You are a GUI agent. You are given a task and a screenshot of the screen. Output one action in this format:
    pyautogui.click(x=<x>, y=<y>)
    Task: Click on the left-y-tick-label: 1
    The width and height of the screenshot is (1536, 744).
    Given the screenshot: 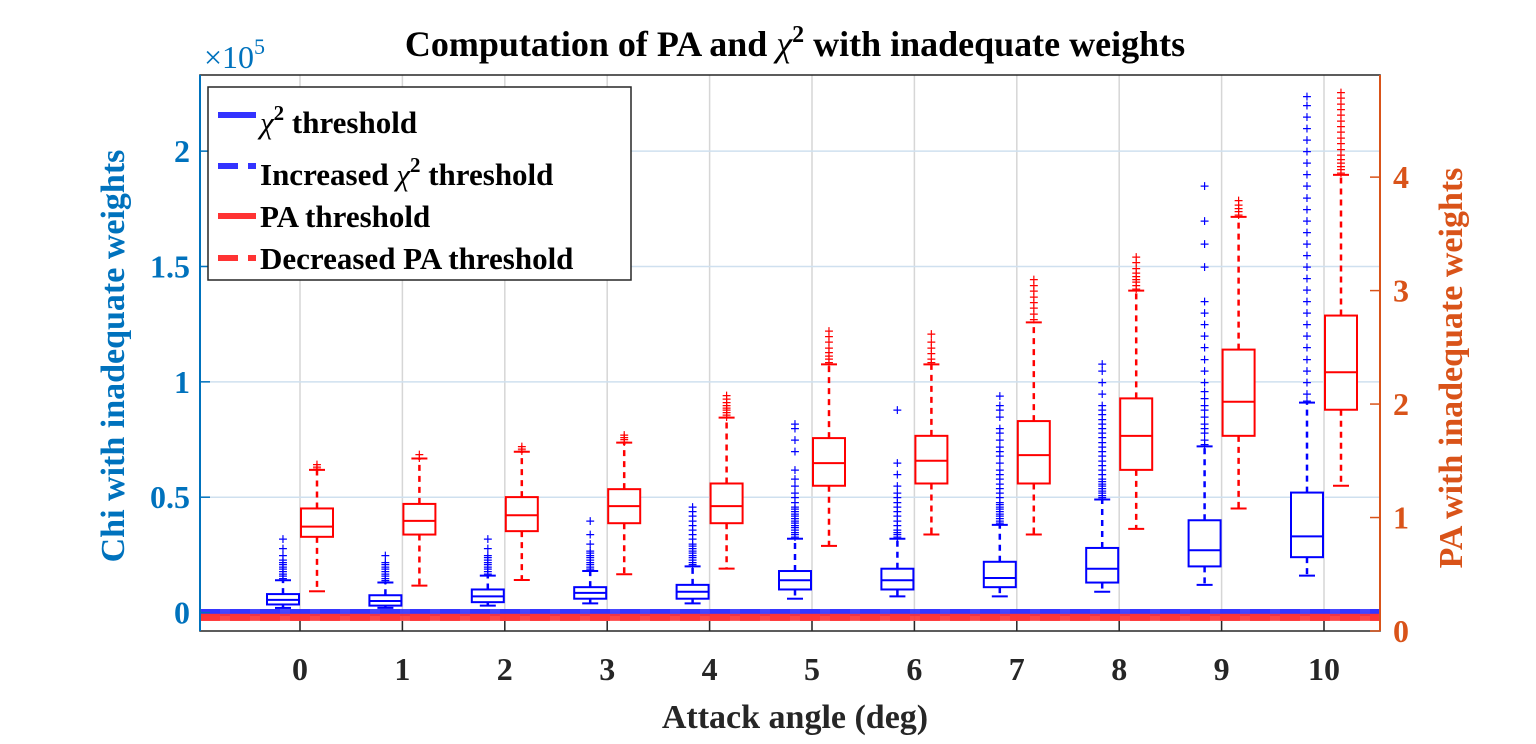 What is the action you would take?
    pyautogui.click(x=182, y=382)
    